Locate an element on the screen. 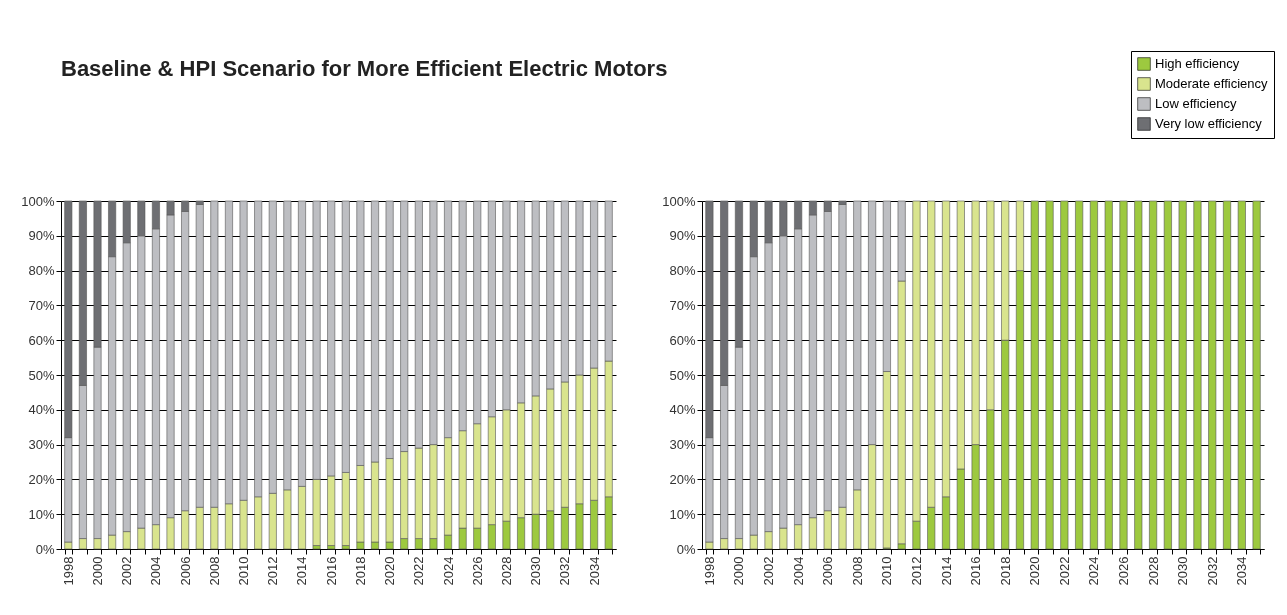 The height and width of the screenshot is (615, 1287). legend-label: Moderate efficiency is located at coordinates (1211, 83).